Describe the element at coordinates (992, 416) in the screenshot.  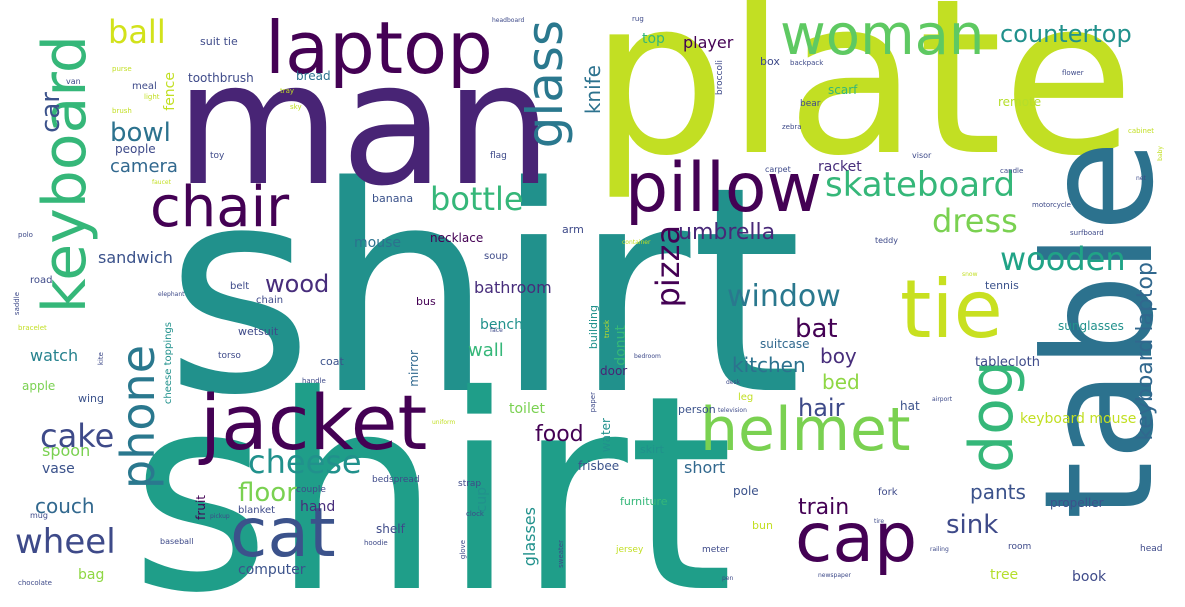
I see `word-dog: dog` at that location.